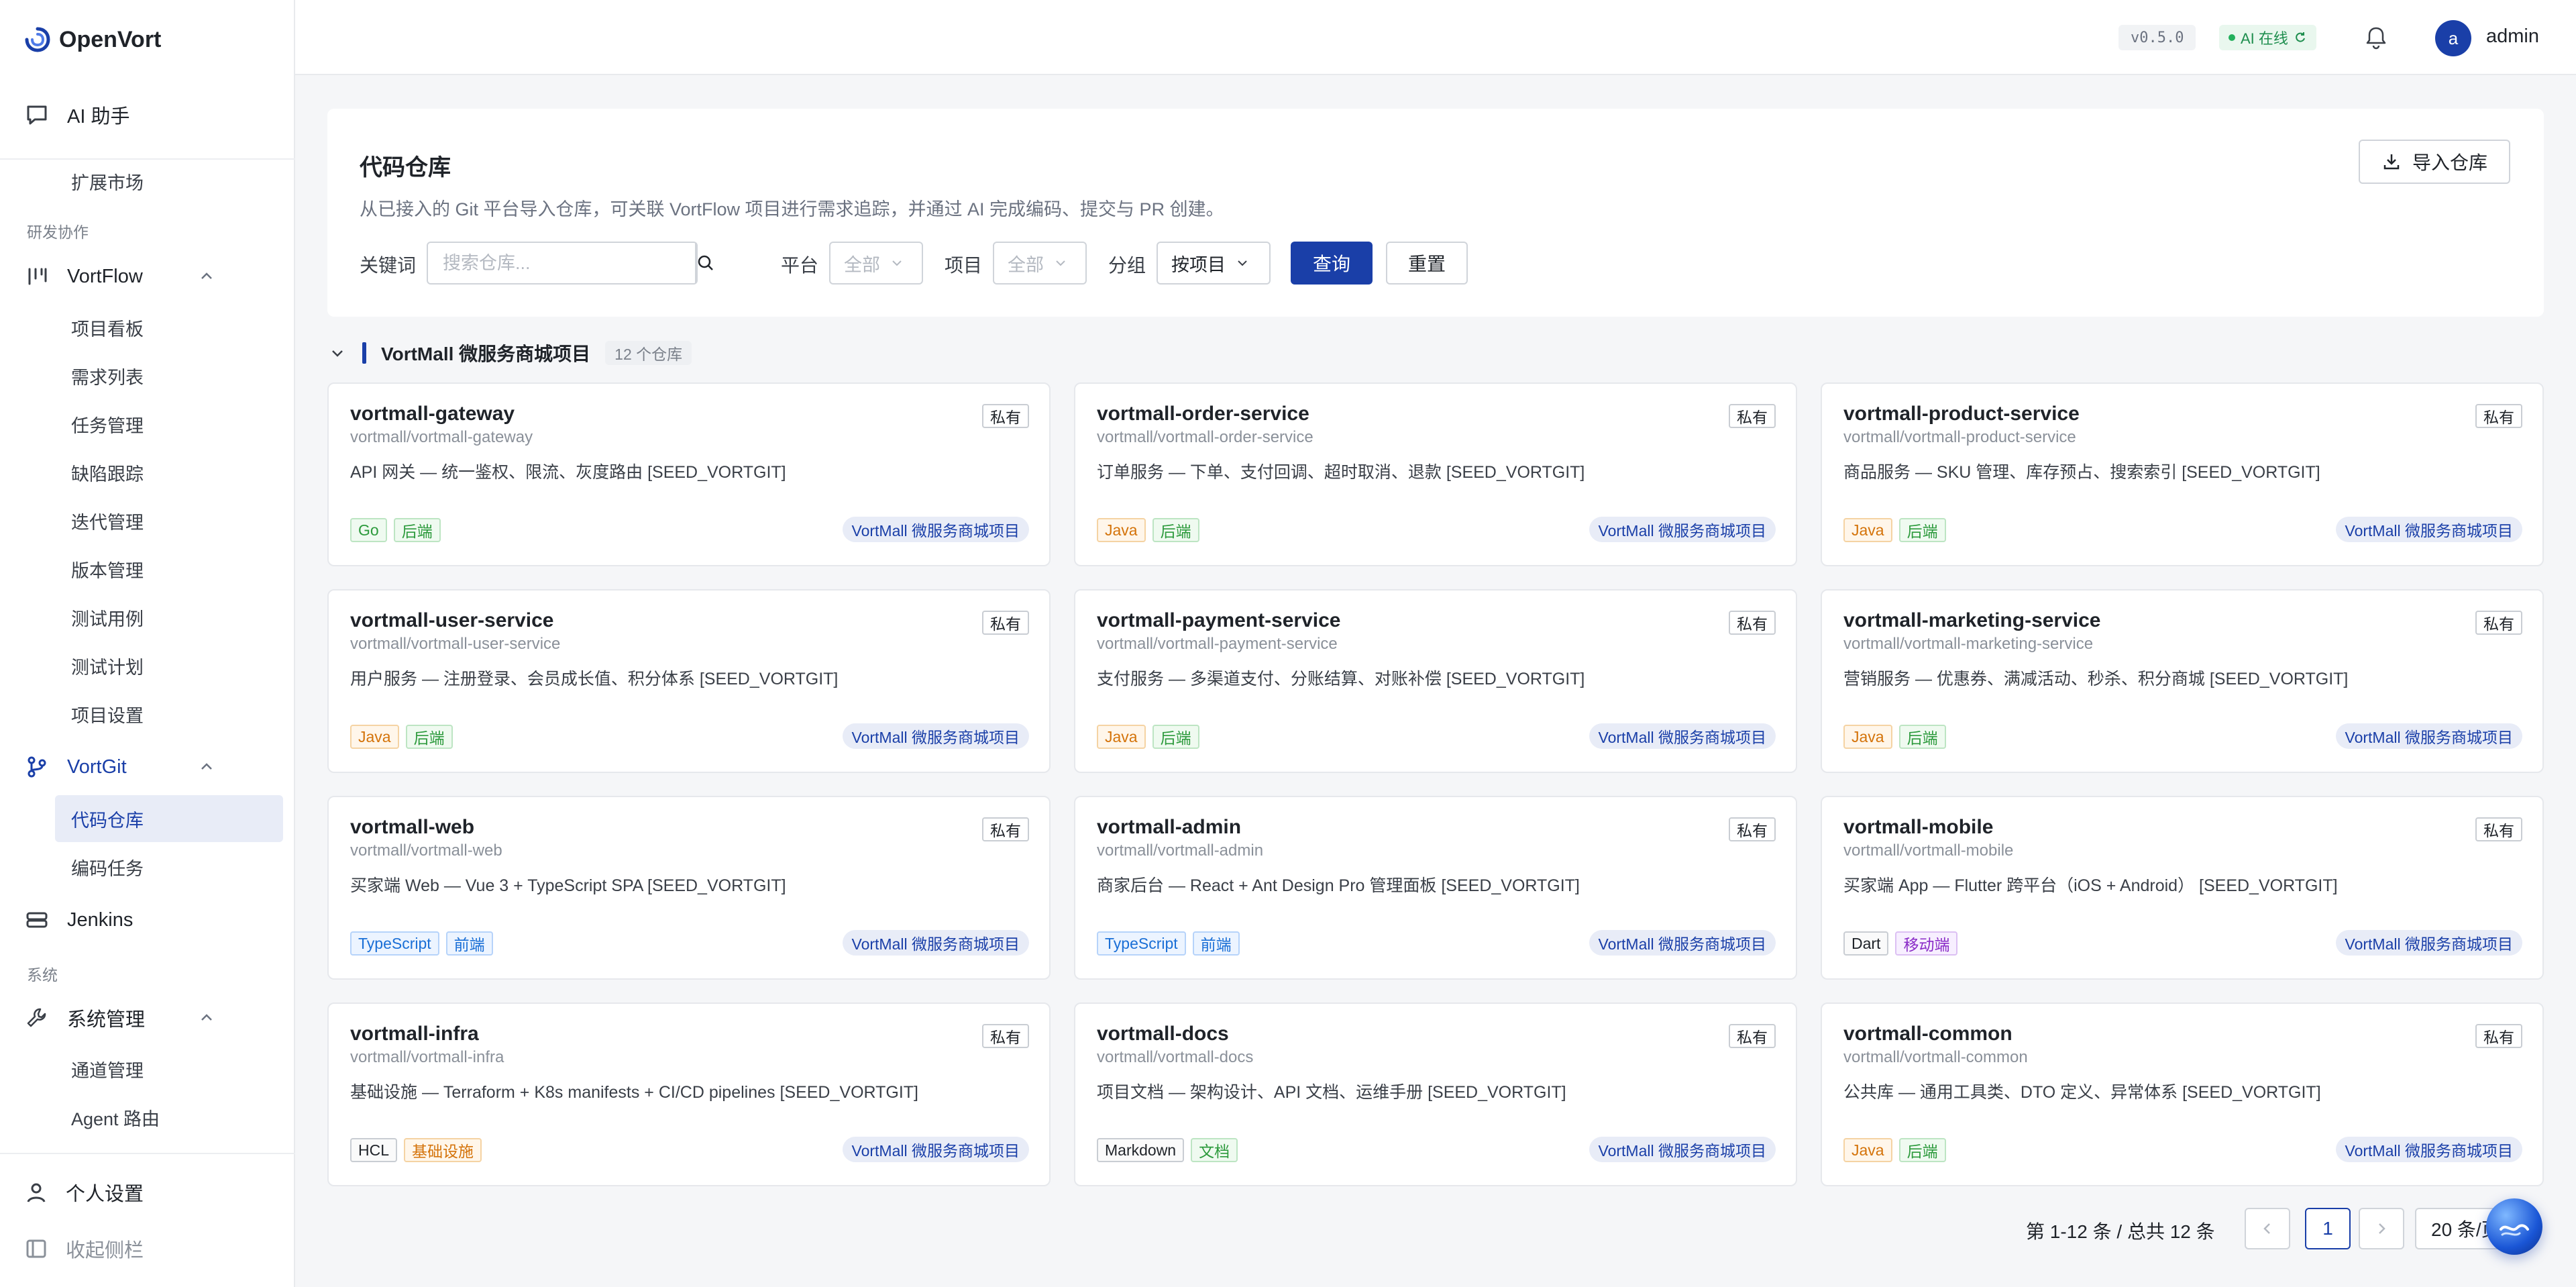 This screenshot has width=2576, height=1287. Describe the element at coordinates (2300, 37) in the screenshot. I see `refresh-icon` at that location.